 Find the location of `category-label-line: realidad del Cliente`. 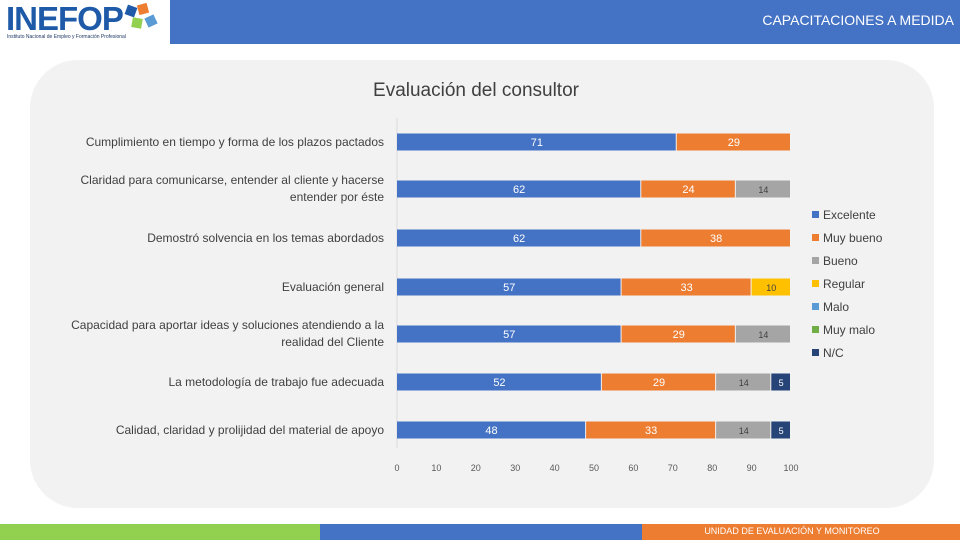

category-label-line: realidad del Cliente is located at coordinates (332, 342).